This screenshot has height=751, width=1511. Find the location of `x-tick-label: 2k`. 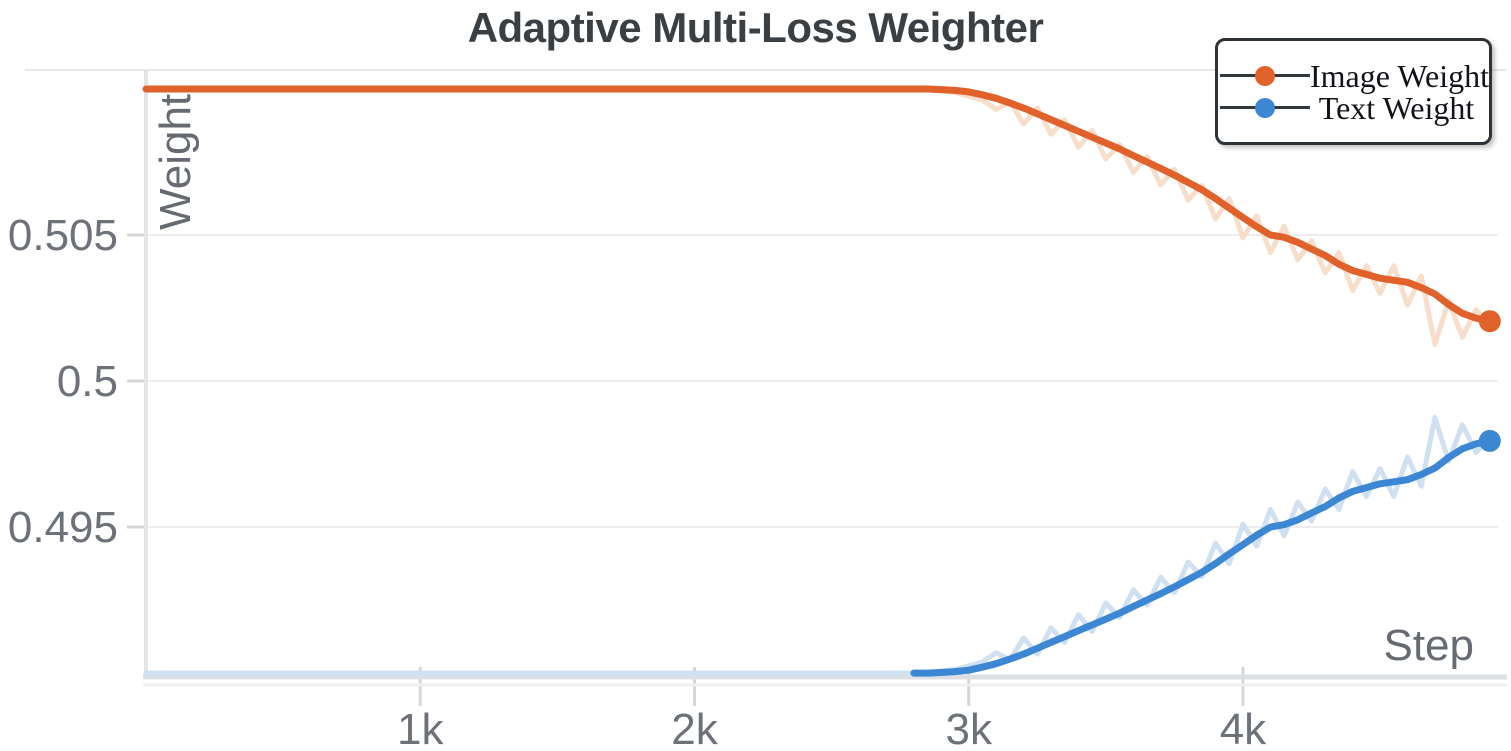

x-tick-label: 2k is located at coordinates (694, 728).